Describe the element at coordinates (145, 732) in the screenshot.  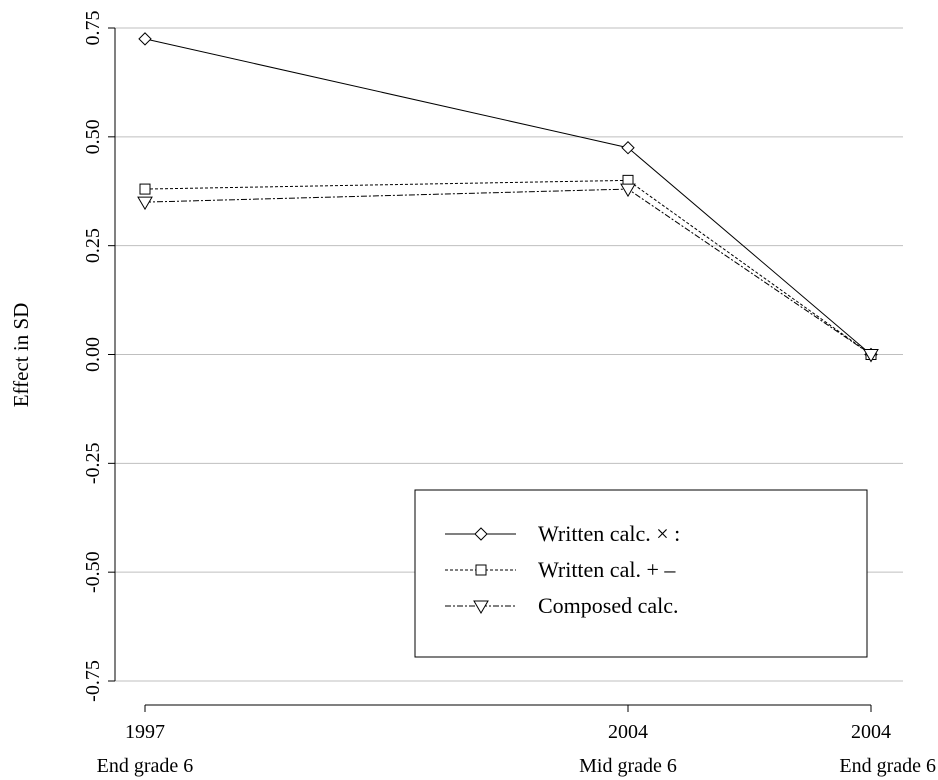
I see `x-tick-label-year: 1997` at that location.